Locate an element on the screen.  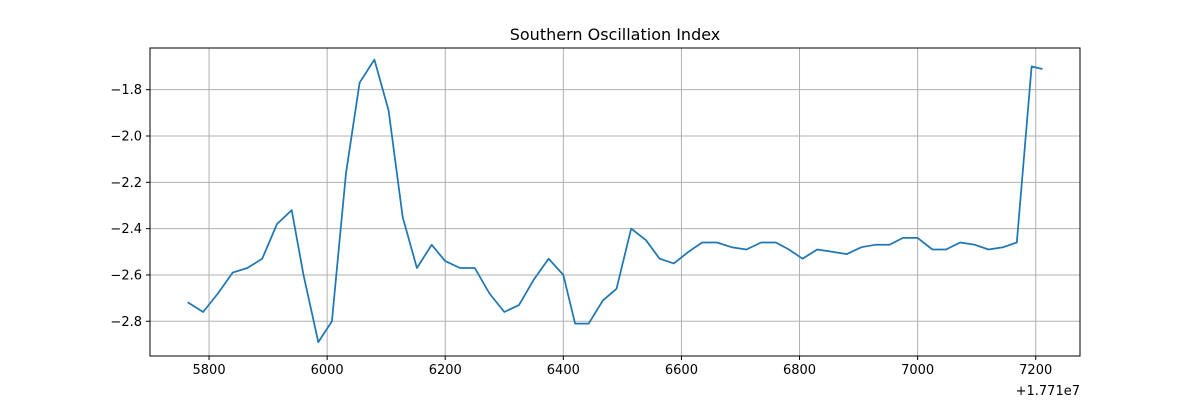
x-tick-label: 6000 is located at coordinates (327, 370).